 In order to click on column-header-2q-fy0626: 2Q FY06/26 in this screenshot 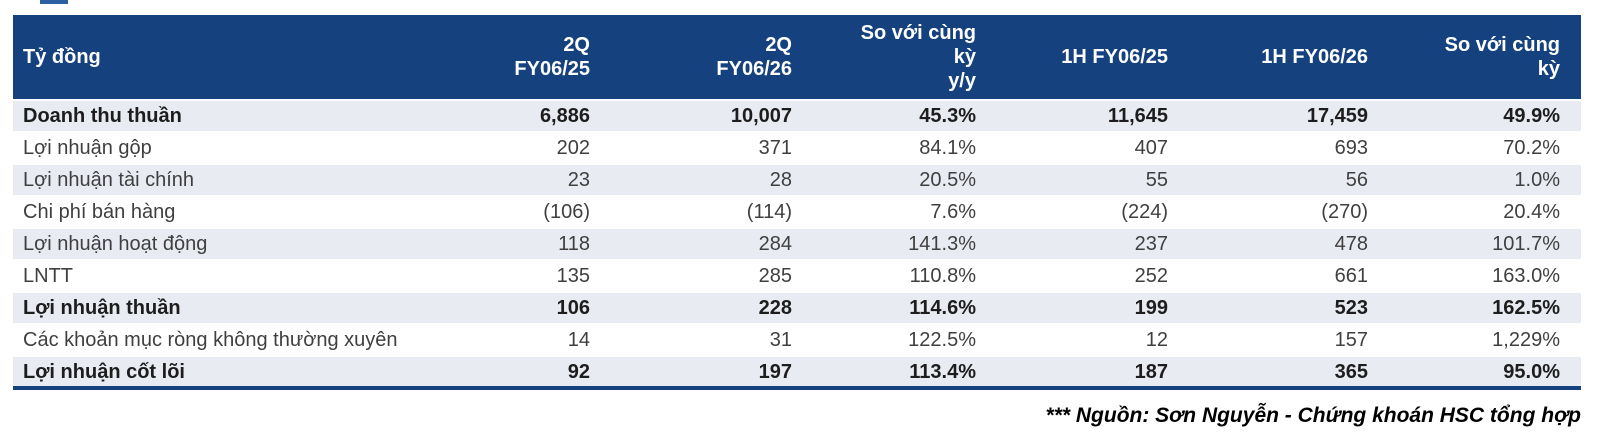, I will do `click(712, 57)`.